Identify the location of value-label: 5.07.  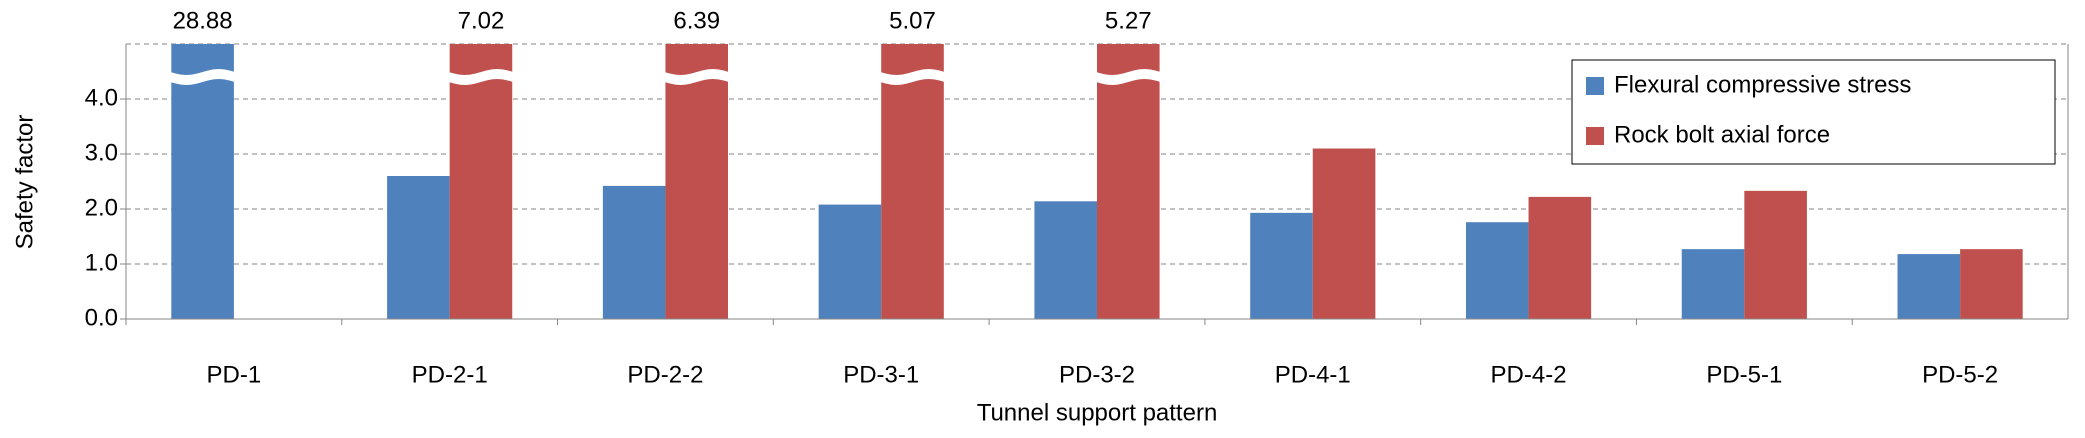
(912, 20).